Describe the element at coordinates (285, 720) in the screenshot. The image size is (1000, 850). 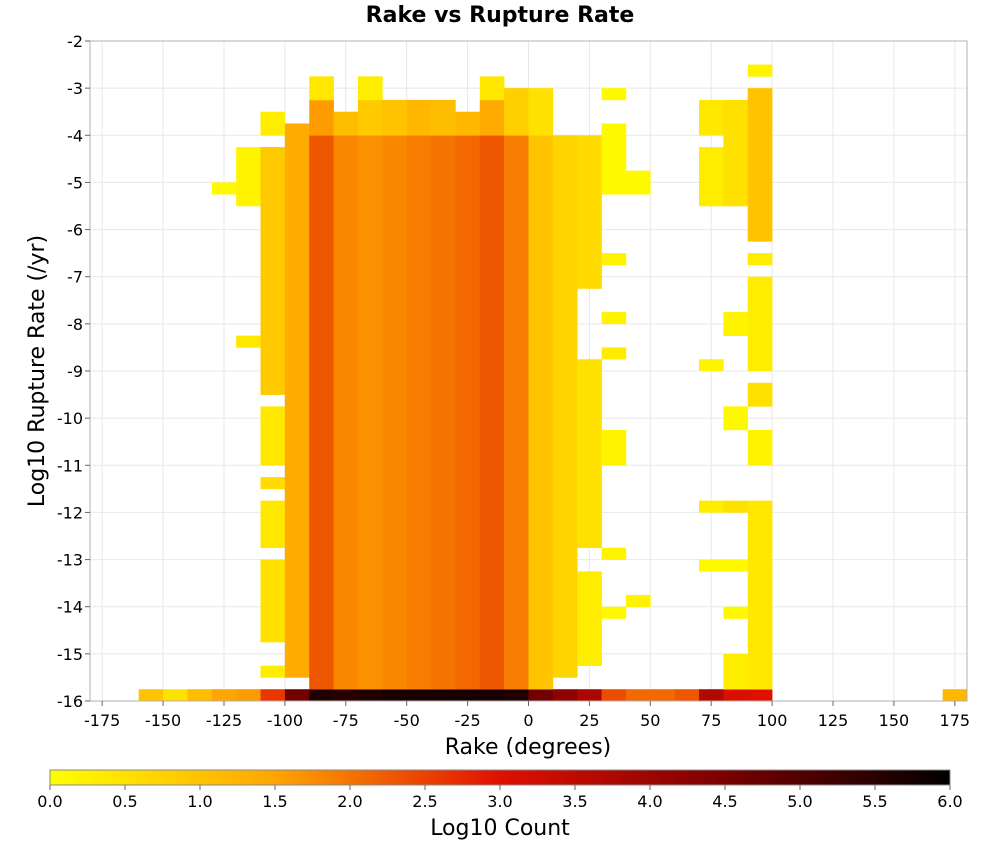
I see `x-tick-label: -100` at that location.